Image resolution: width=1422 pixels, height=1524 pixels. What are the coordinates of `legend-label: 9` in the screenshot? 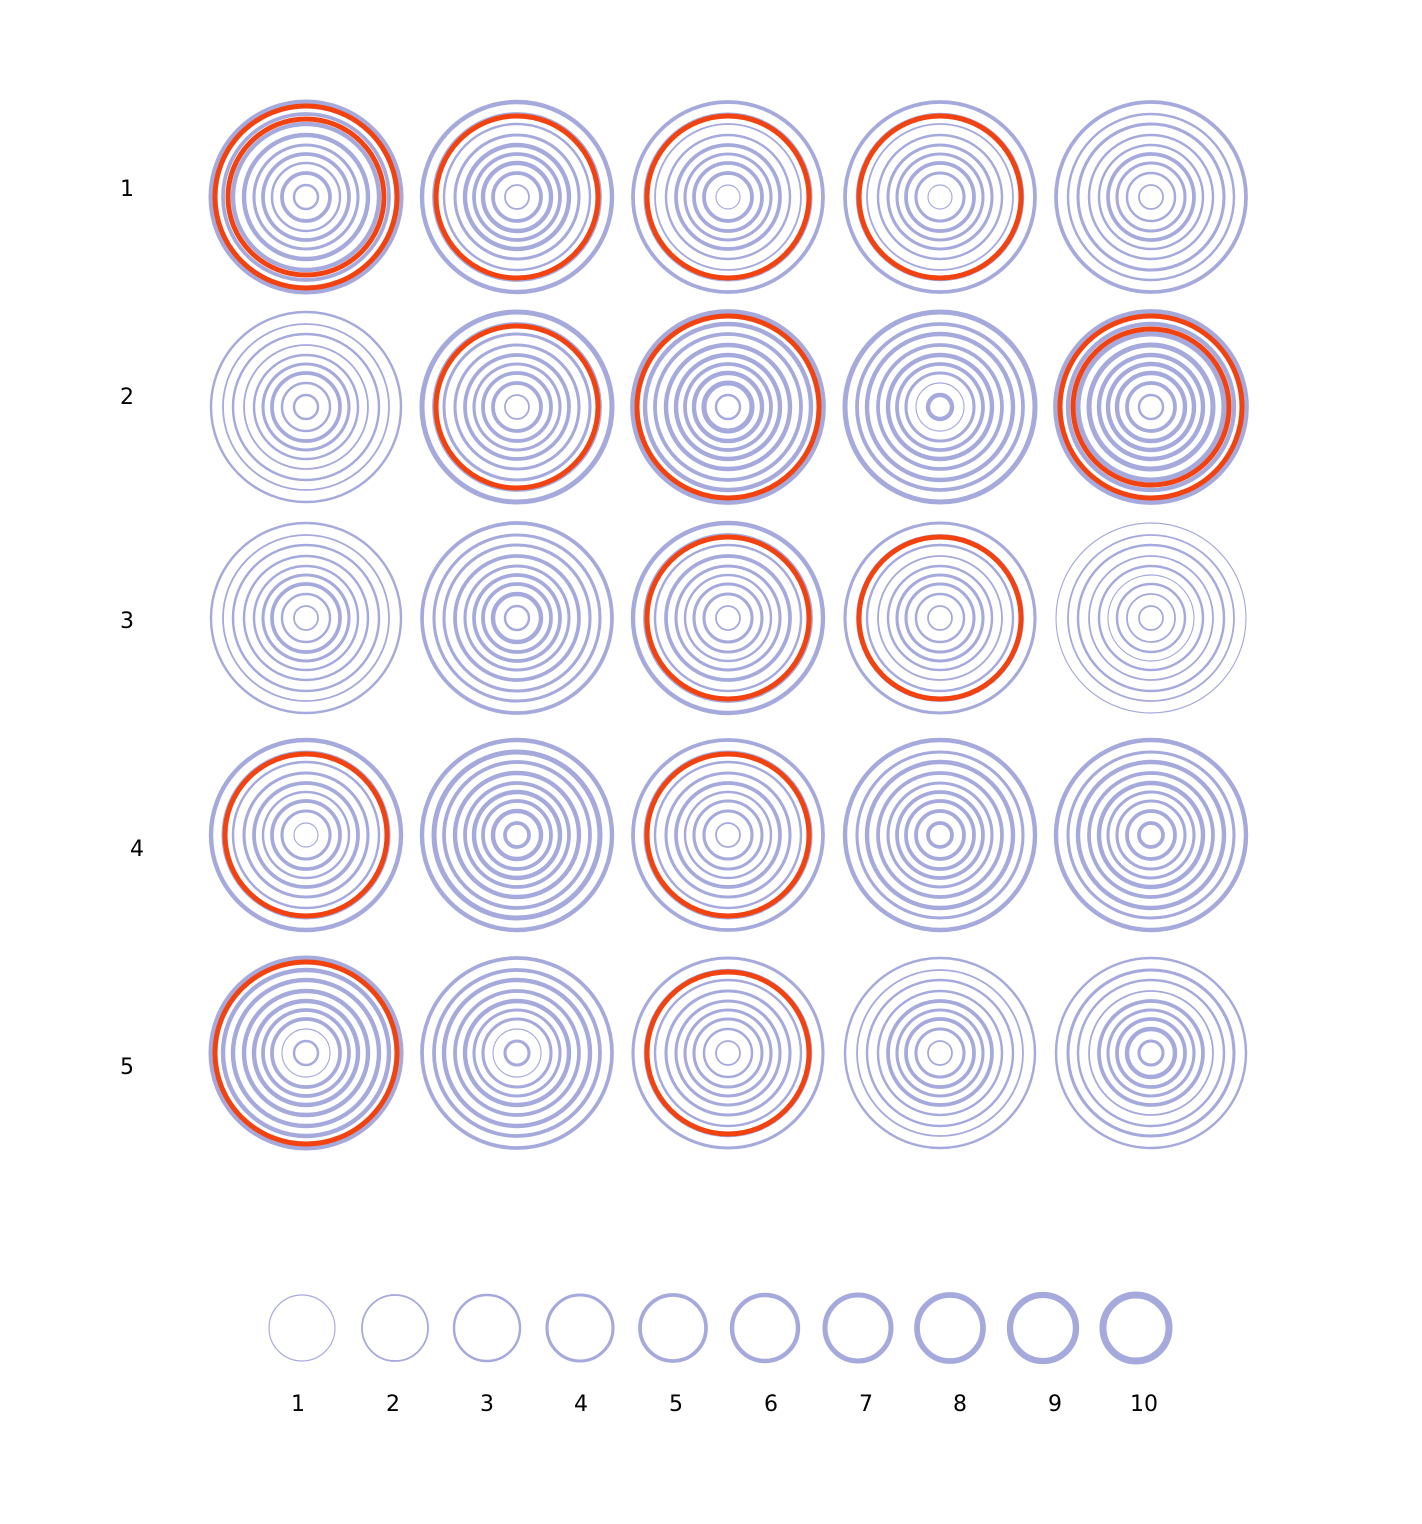 It's located at (1055, 1404).